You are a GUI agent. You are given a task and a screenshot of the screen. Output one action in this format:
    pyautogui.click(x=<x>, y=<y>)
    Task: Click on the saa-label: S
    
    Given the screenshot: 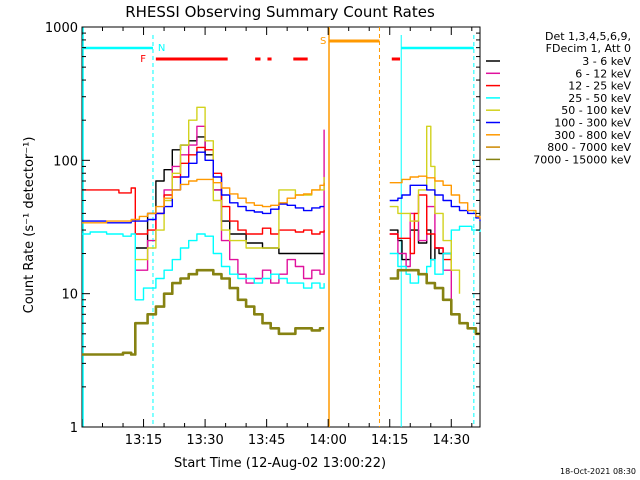 What is the action you would take?
    pyautogui.click(x=323, y=41)
    